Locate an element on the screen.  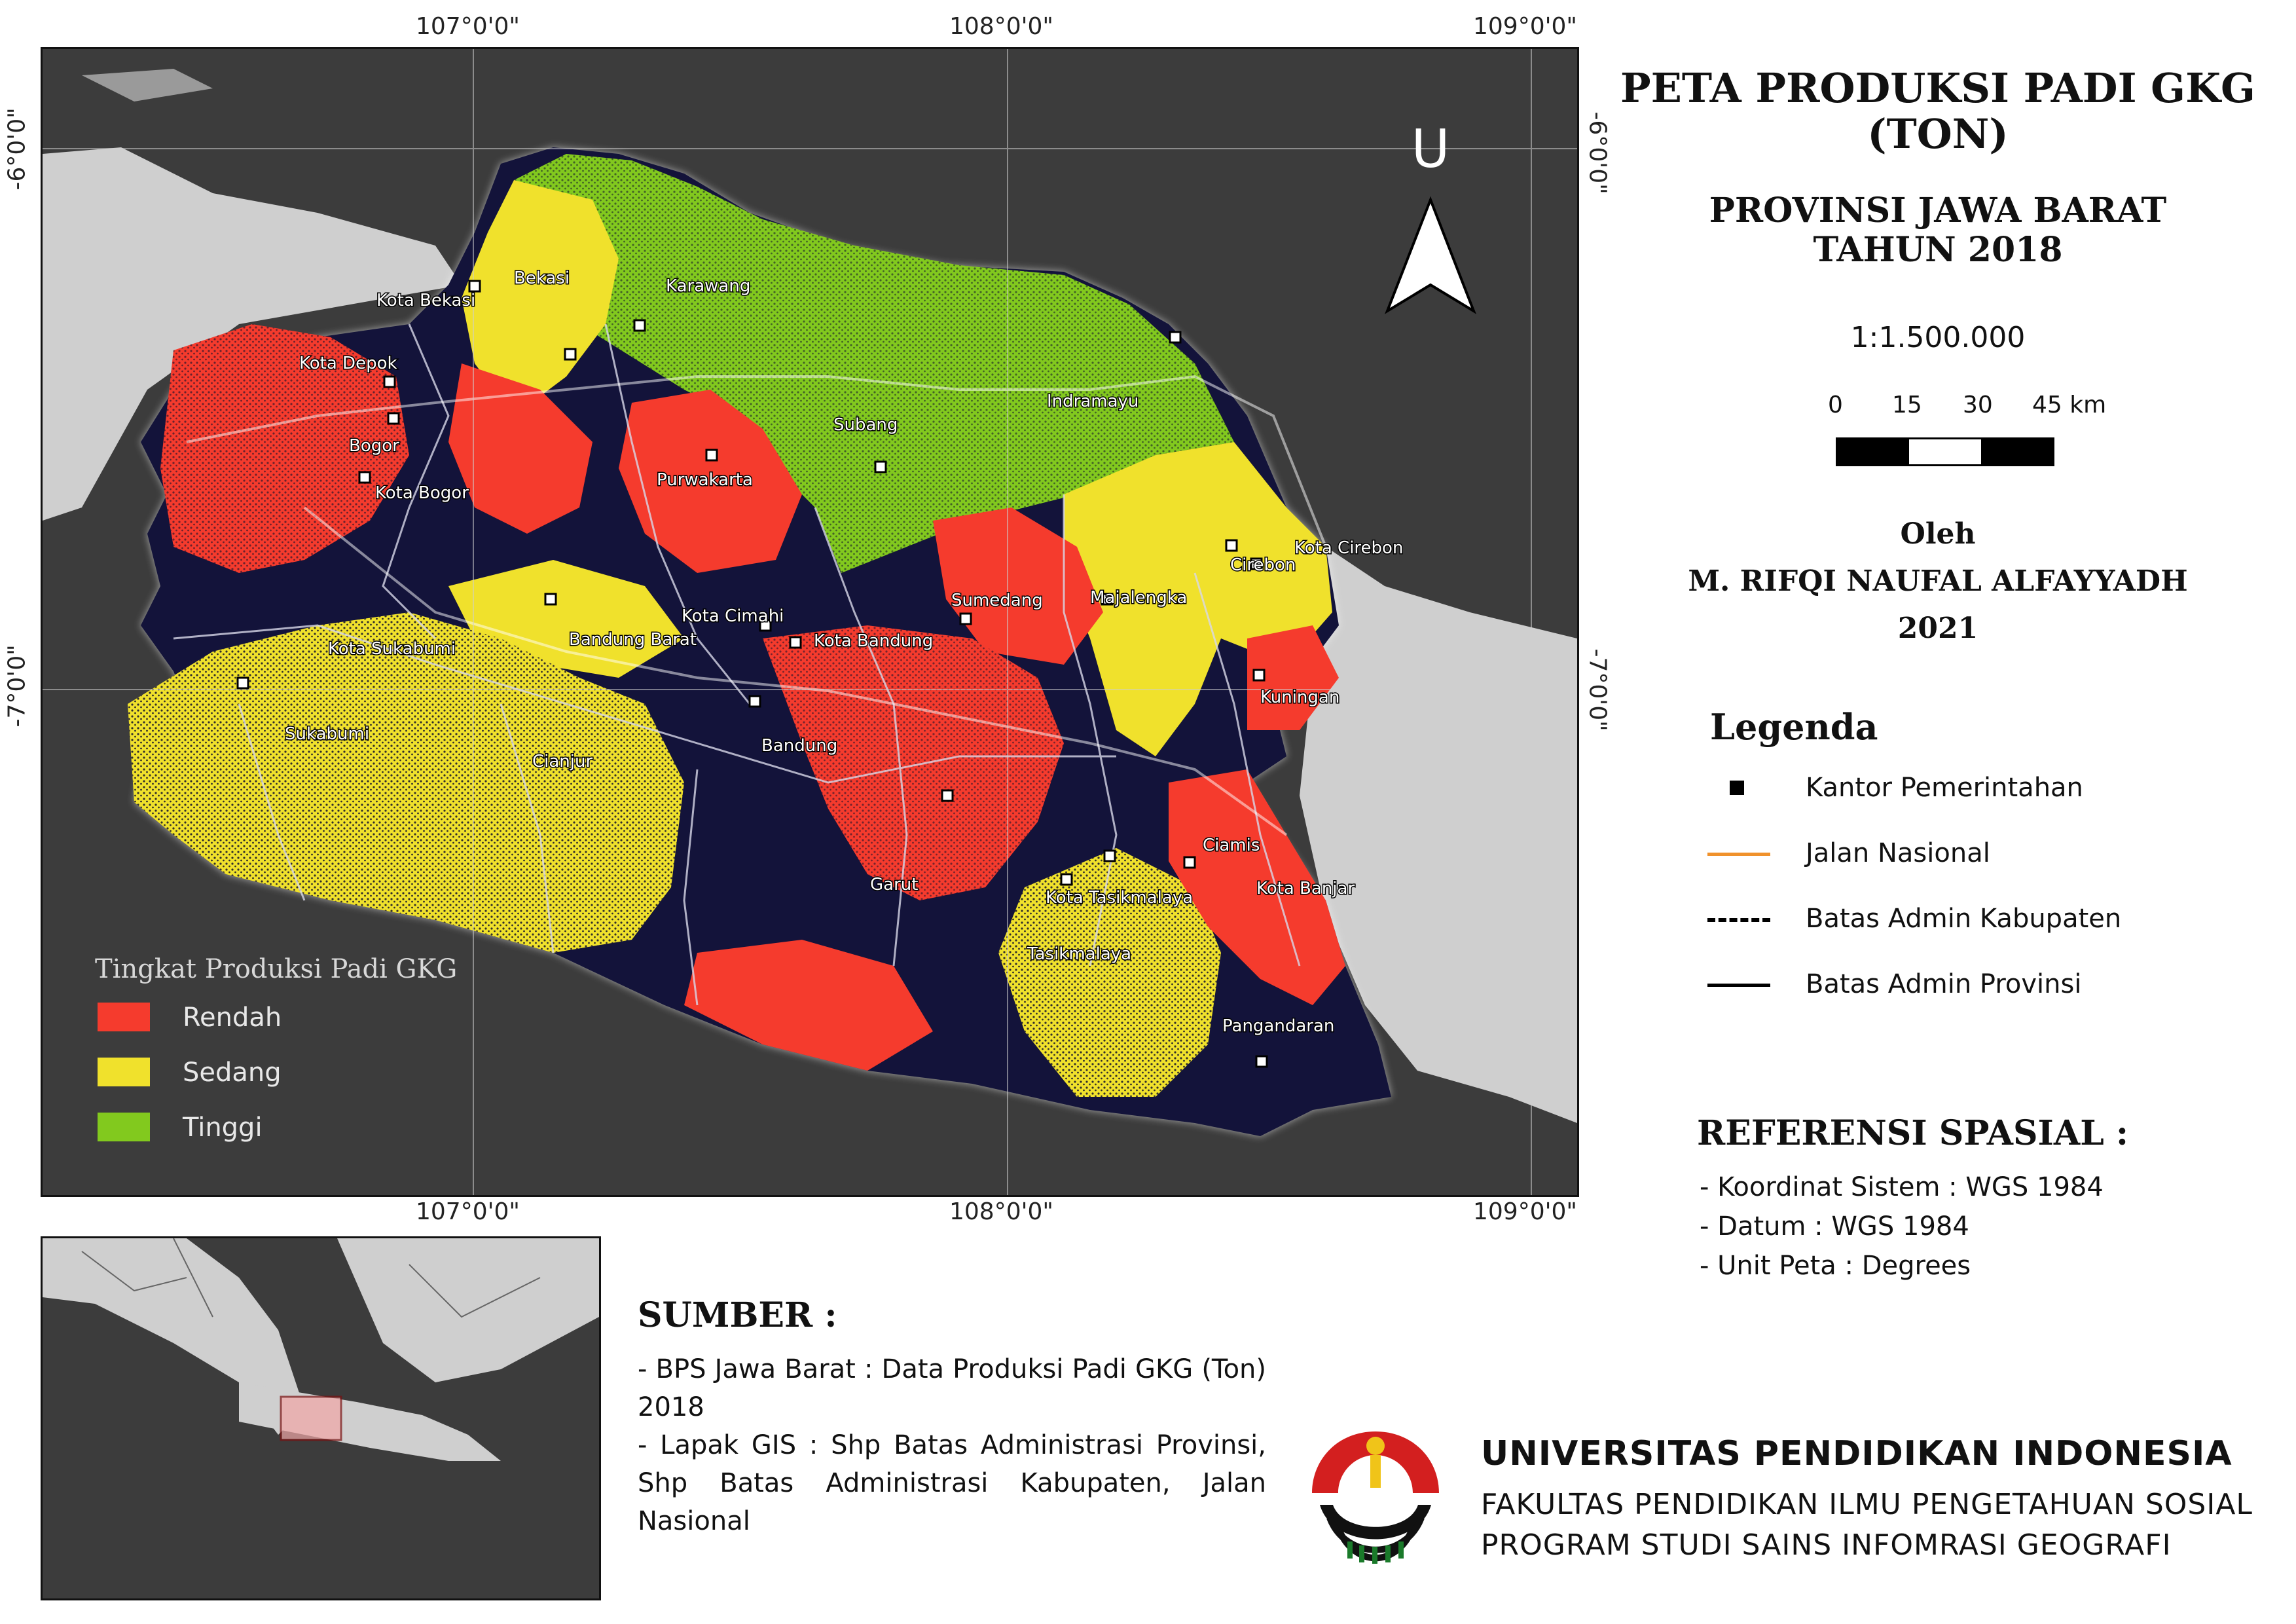
map-title: PETA PRODUKSI PADI GKG (TON) is located at coordinates (1938, 111).